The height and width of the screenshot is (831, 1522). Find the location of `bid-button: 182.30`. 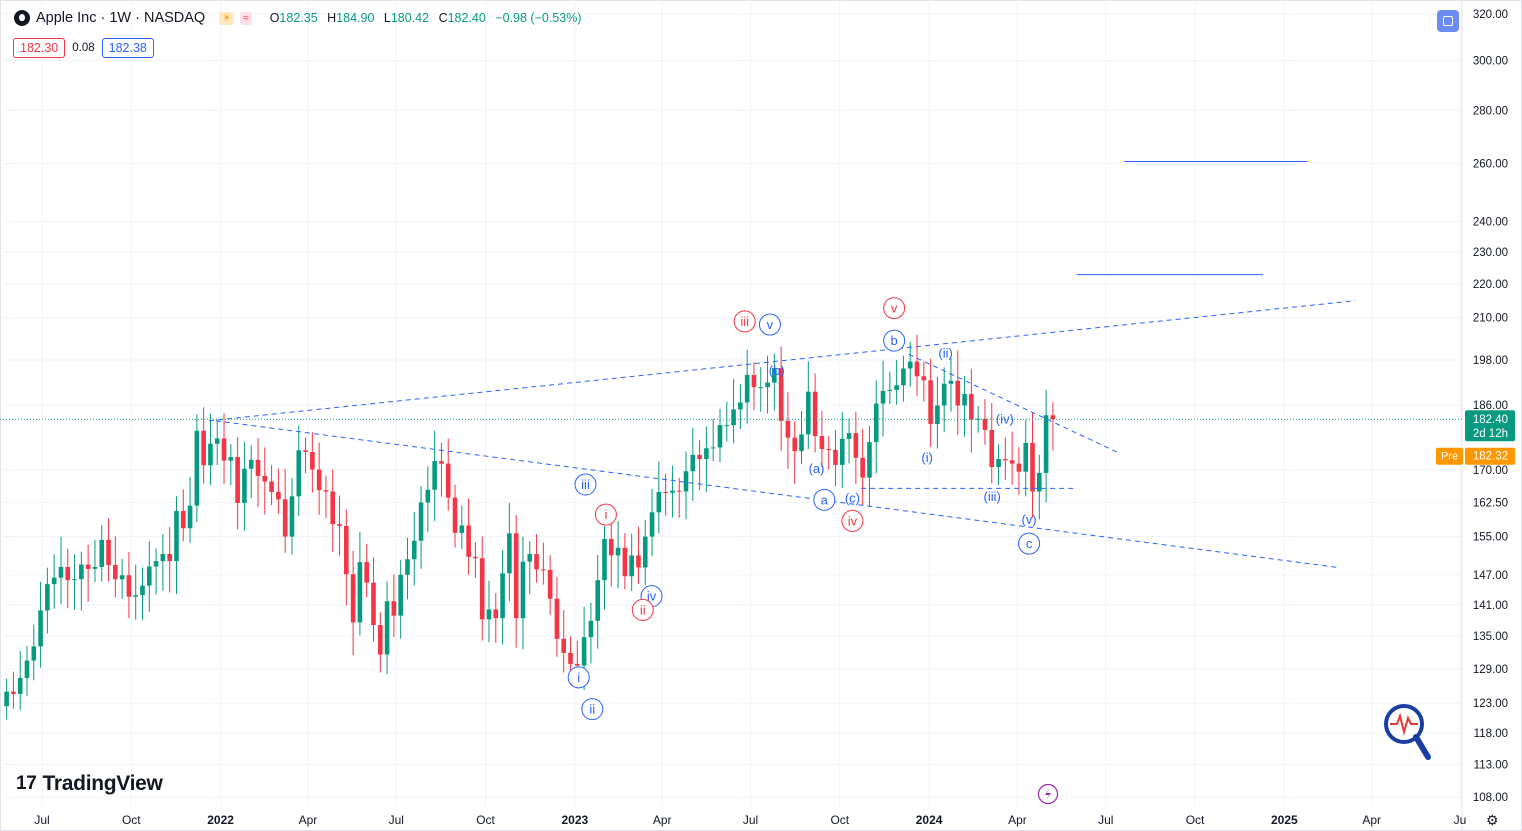

bid-button: 182.30 is located at coordinates (39, 48).